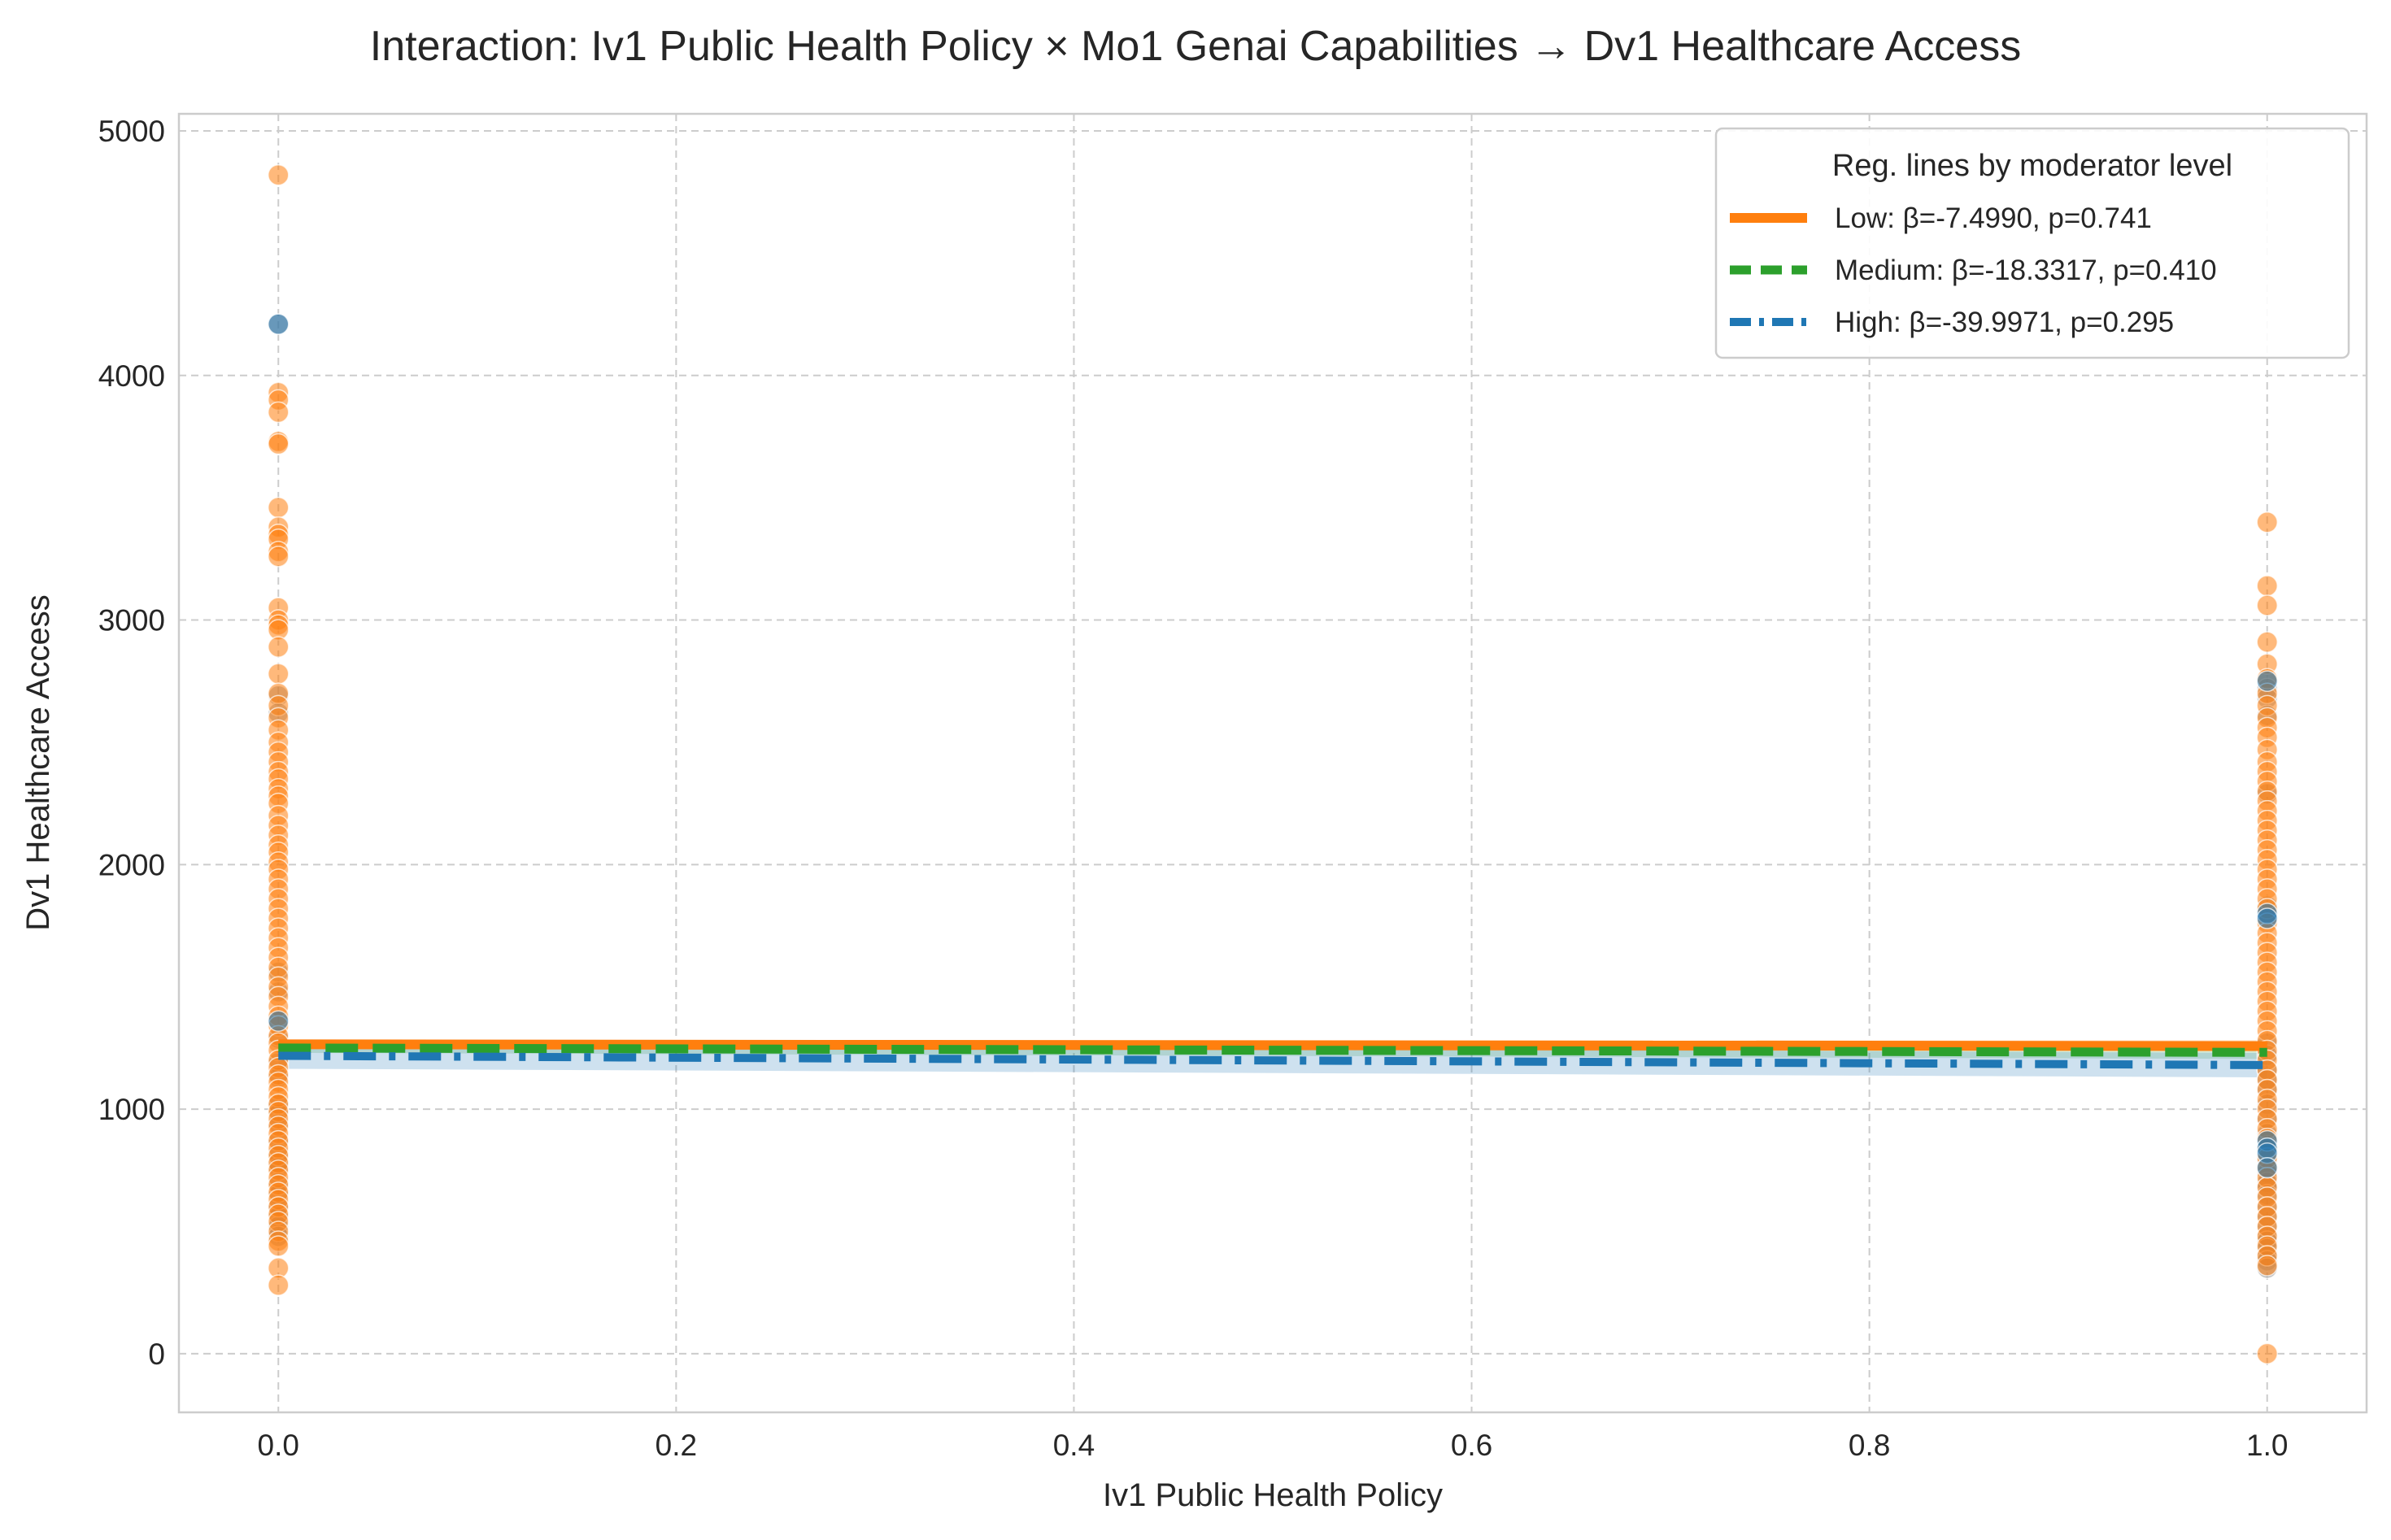 This screenshot has width=2391, height=1540. What do you see at coordinates (278, 1445) in the screenshot?
I see `x-tick-label: 0.0` at bounding box center [278, 1445].